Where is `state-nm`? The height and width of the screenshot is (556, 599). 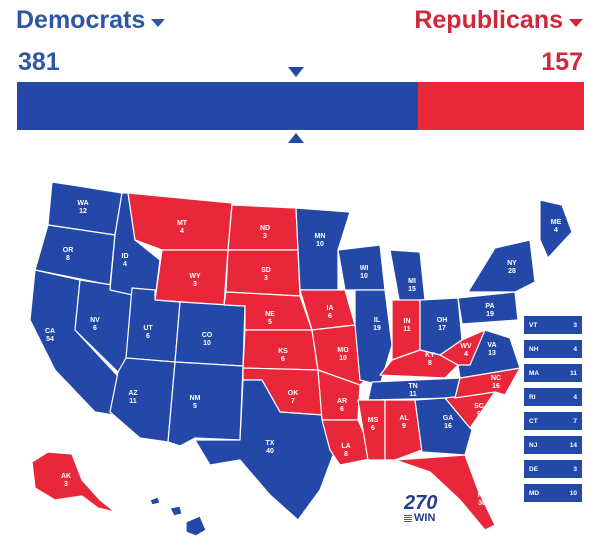 state-nm is located at coordinates (205, 404).